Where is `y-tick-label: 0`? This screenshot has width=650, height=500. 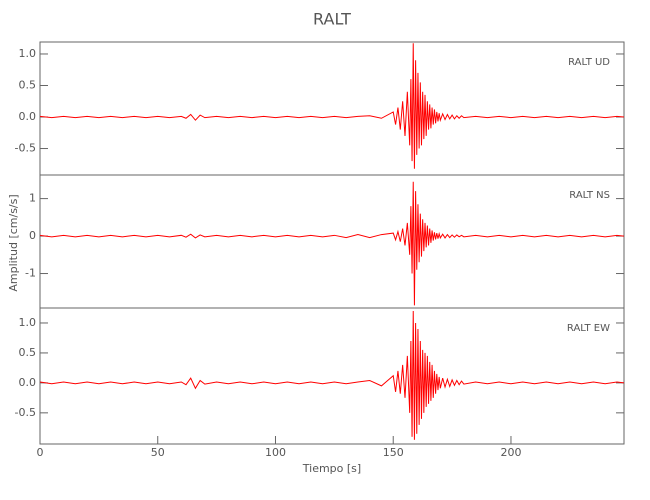 y-tick-label: 0 is located at coordinates (32, 235).